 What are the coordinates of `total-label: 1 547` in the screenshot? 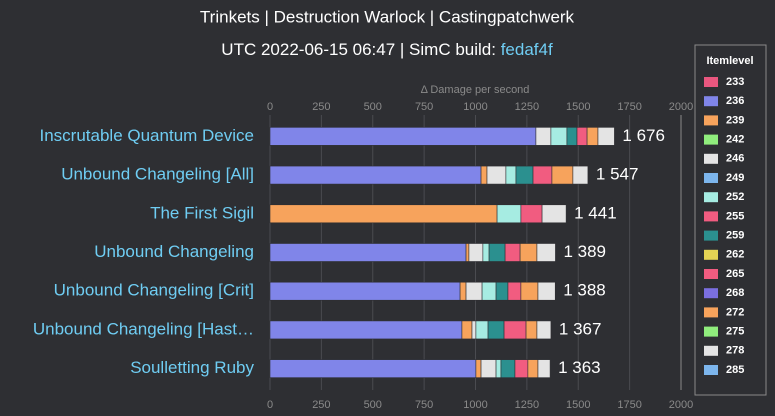 It's located at (617, 174).